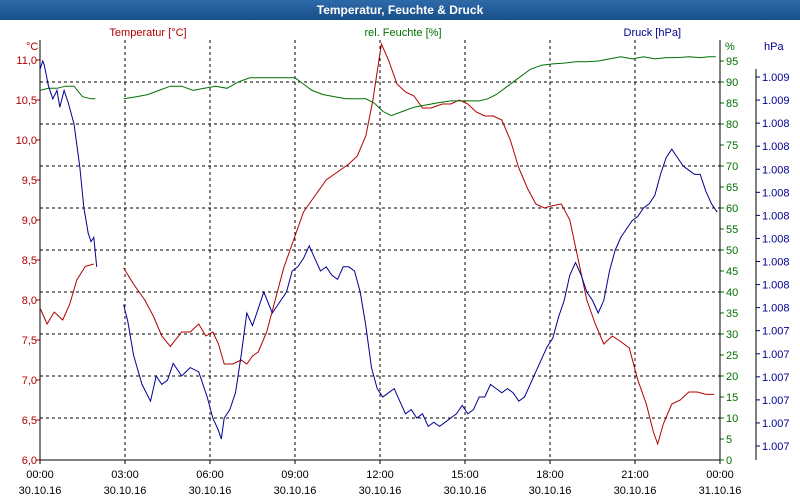 The height and width of the screenshot is (500, 800). Describe the element at coordinates (732, 209) in the screenshot. I see `right1-tick-label: 60` at that location.